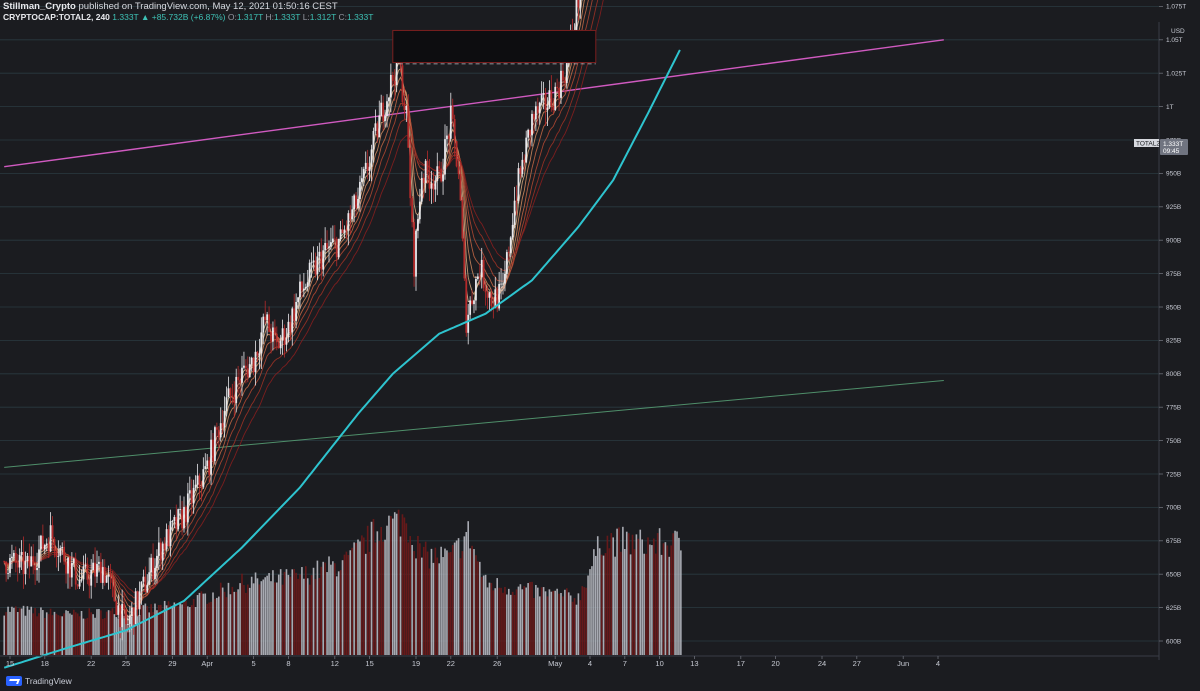  Describe the element at coordinates (1176, 74) in the screenshot. I see `price-tick-label: 1.025T` at that location.